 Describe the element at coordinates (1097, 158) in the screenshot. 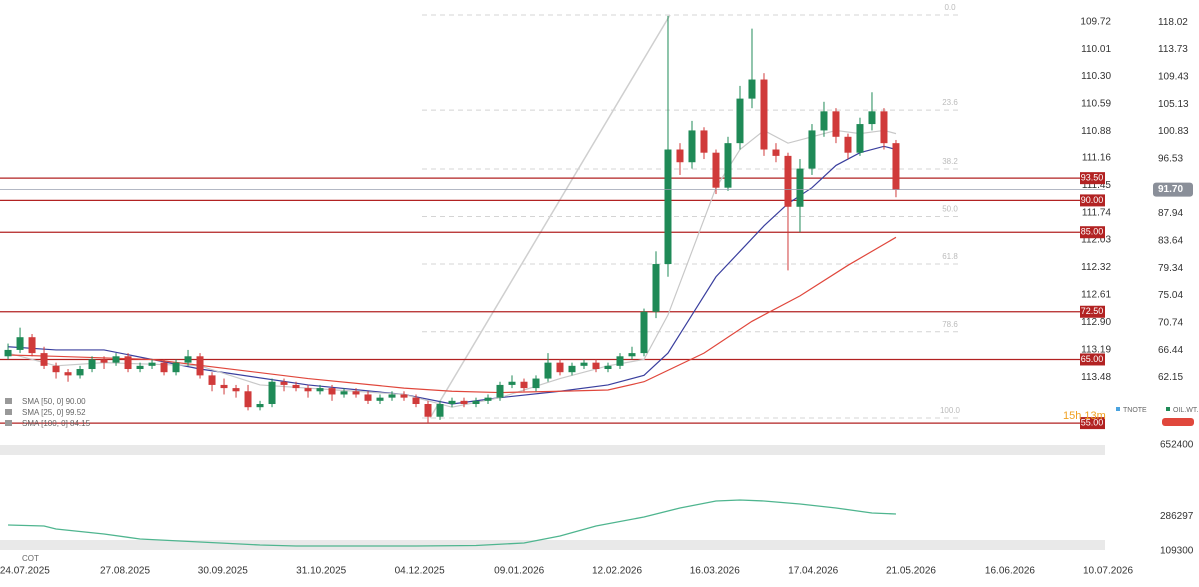

I see `y2-tick-label: 111.16` at that location.